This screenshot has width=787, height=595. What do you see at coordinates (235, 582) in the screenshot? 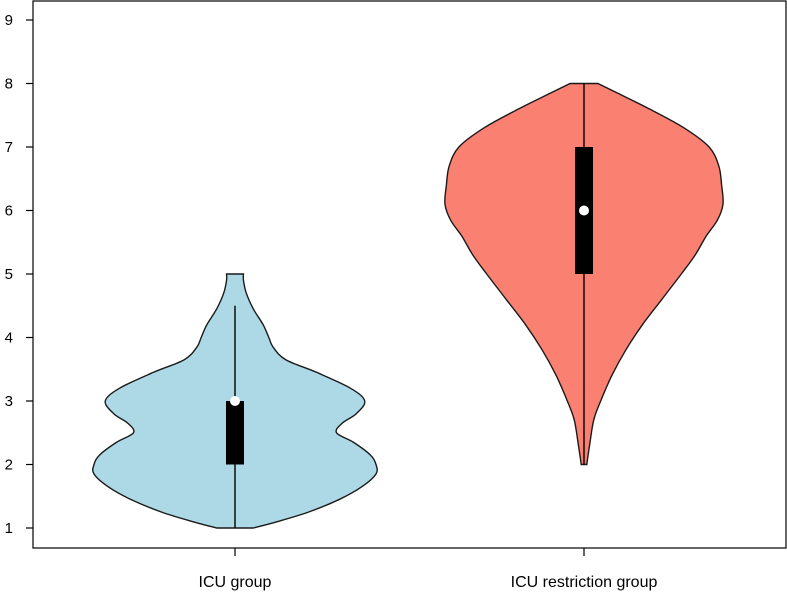
I see `x-tick-label-1: ICU group` at bounding box center [235, 582].